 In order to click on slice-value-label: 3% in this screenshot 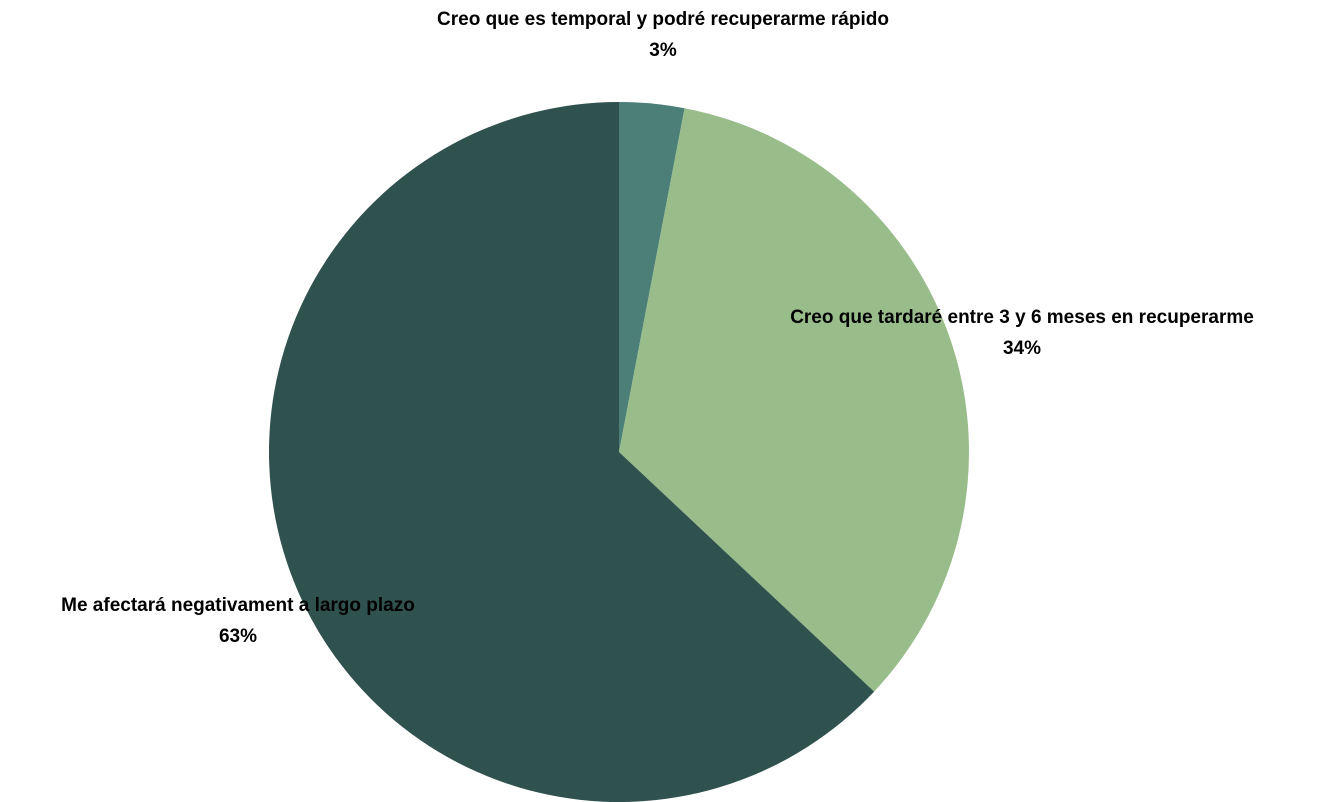, I will do `click(663, 50)`.